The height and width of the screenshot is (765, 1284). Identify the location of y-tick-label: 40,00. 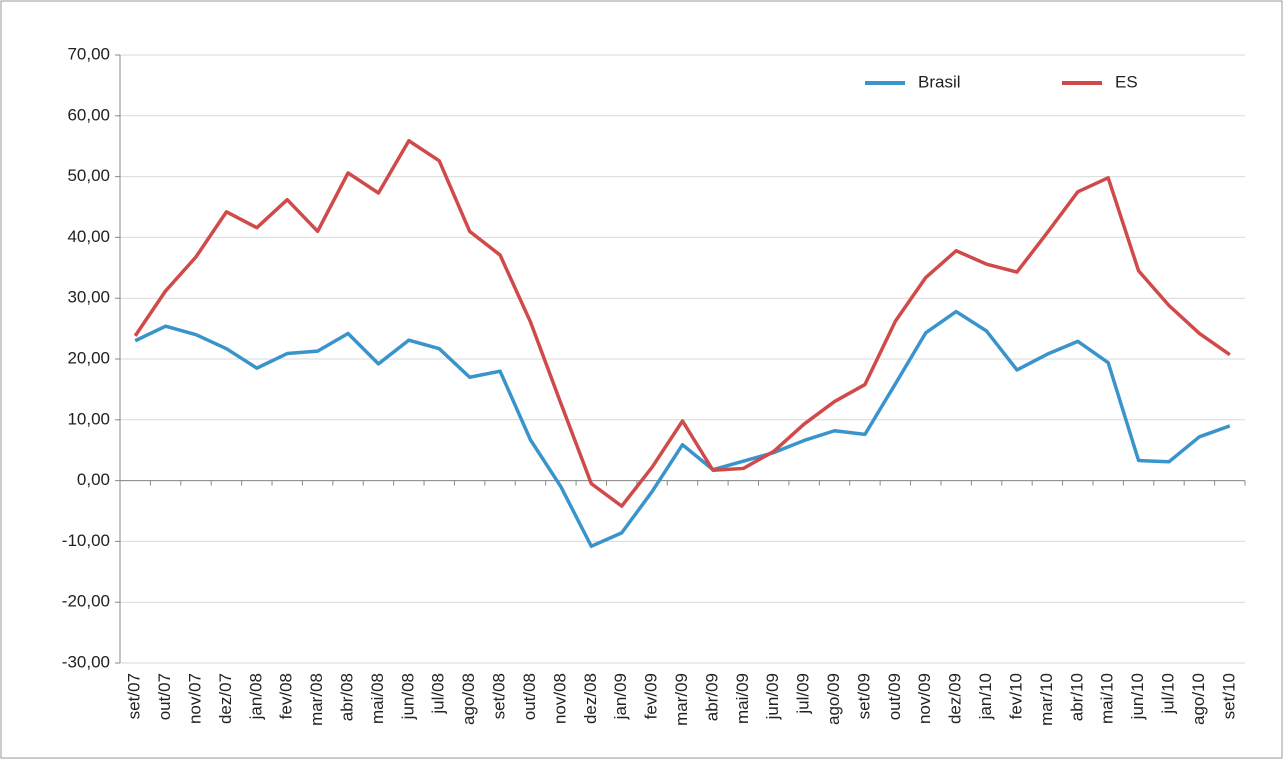
(88, 236).